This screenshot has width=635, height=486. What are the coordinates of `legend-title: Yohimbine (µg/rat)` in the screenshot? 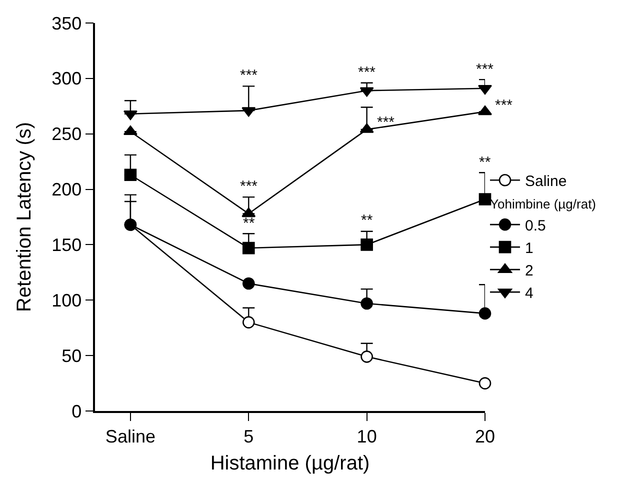 It's located at (543, 204).